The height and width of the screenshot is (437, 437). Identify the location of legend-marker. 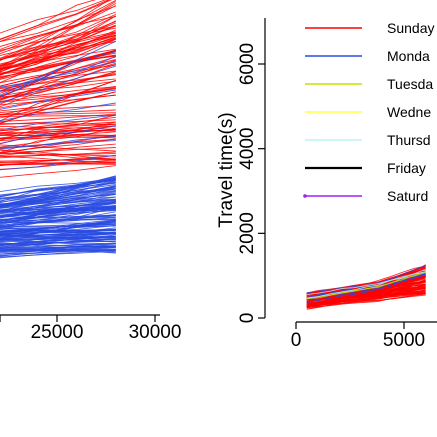
(305, 196).